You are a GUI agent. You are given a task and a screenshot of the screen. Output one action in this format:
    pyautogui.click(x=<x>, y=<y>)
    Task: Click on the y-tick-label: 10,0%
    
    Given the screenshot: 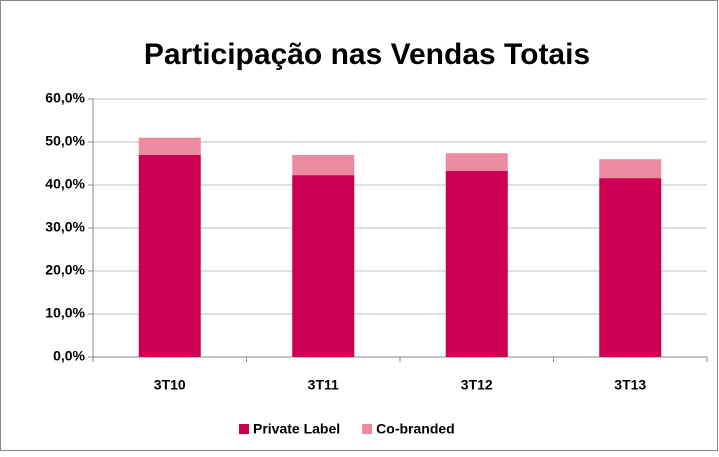 What is the action you would take?
    pyautogui.click(x=65, y=313)
    